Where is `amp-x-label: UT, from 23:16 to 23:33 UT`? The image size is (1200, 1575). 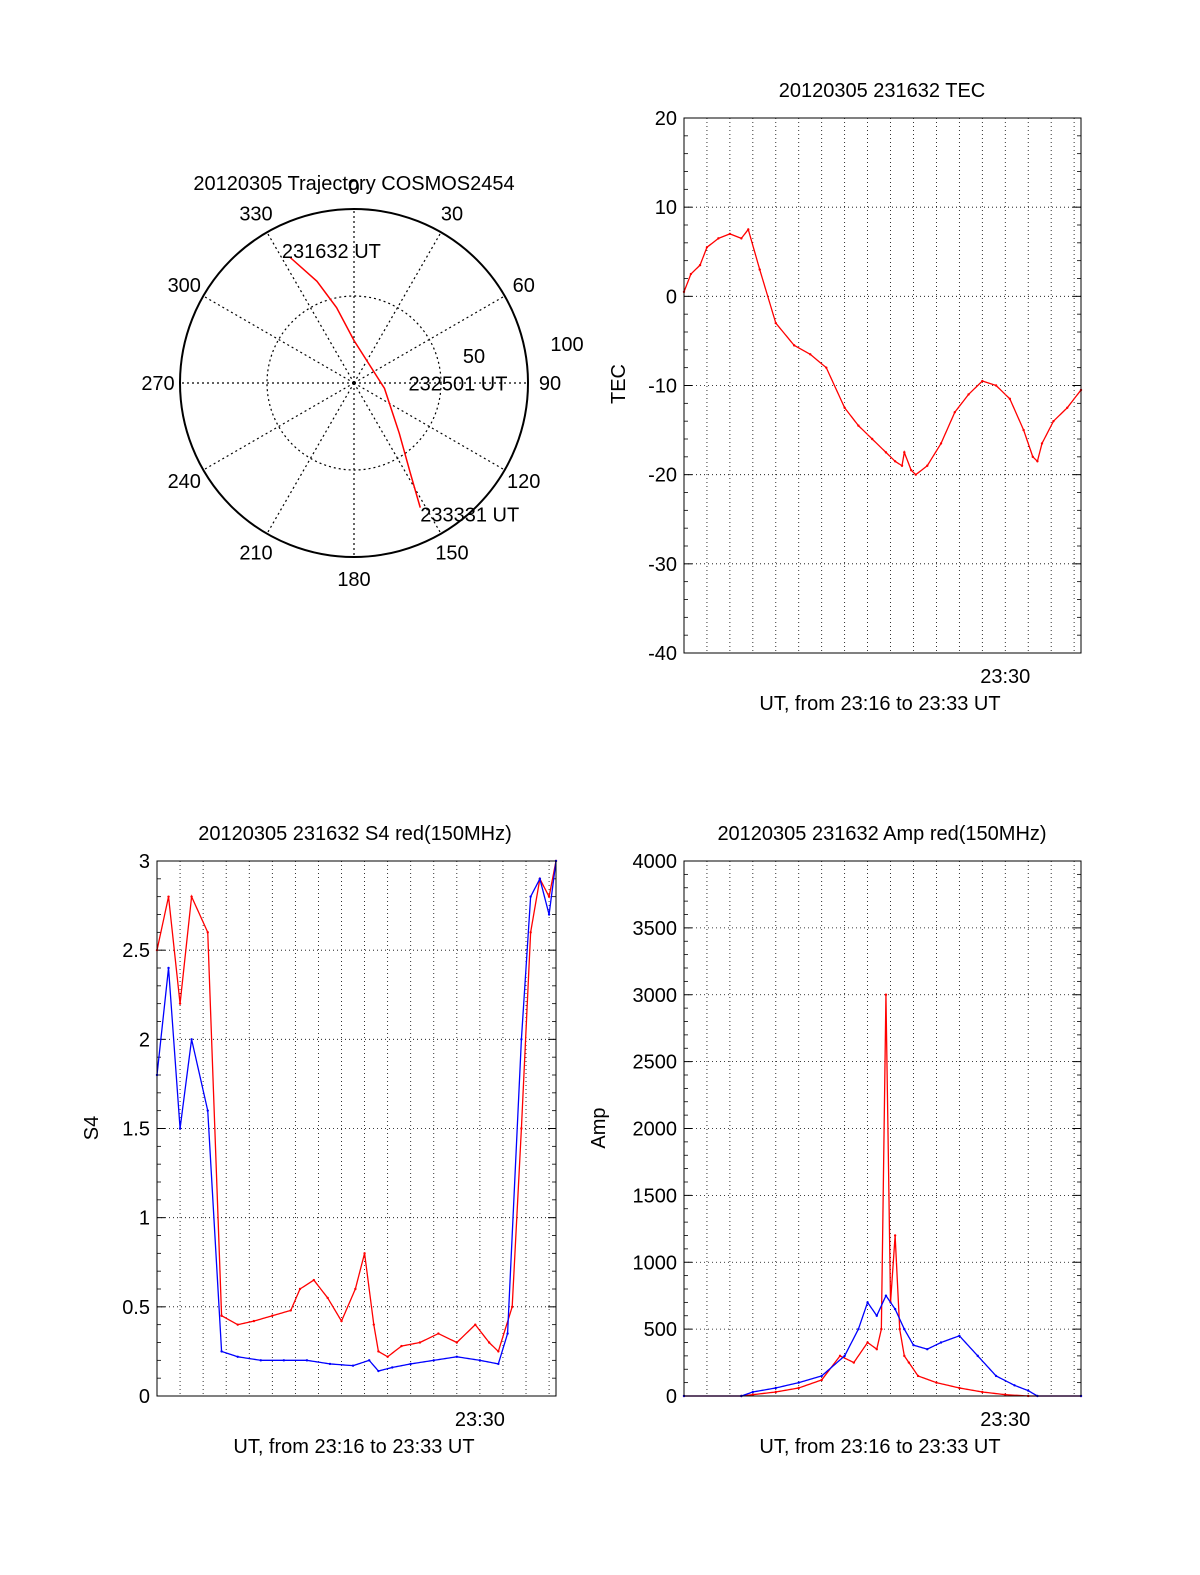
amp-x-label: UT, from 23:16 to 23:33 UT is located at coordinates (879, 1447).